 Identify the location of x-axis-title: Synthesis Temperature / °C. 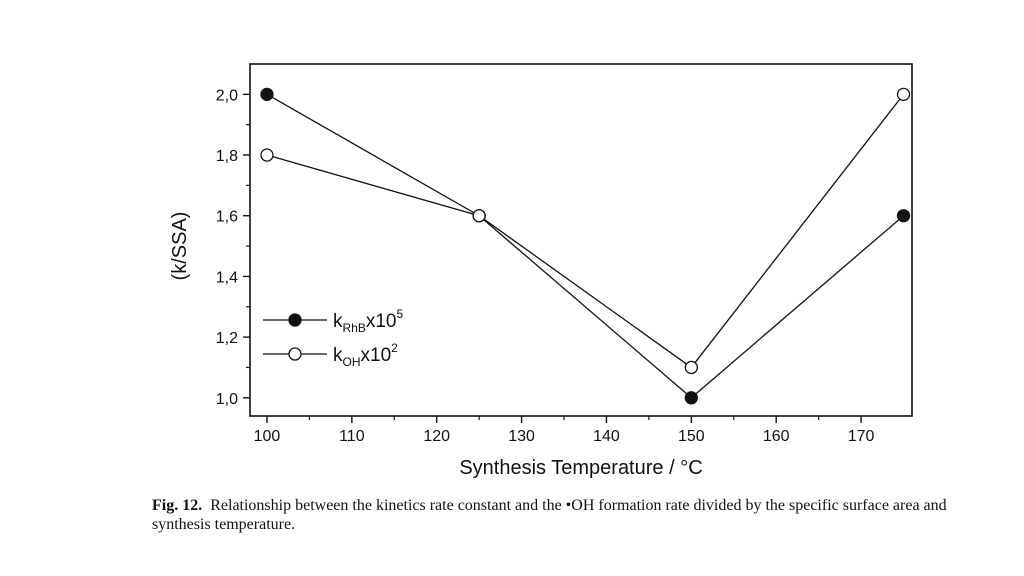
(580, 468).